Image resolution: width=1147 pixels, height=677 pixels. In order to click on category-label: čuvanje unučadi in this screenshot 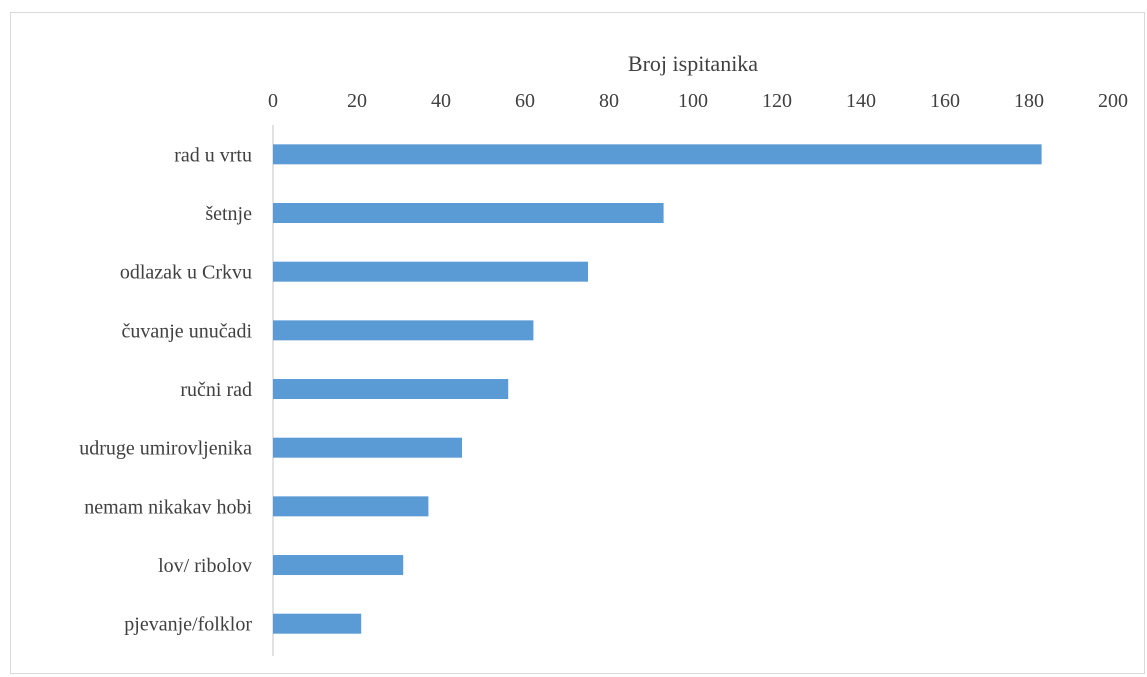, I will do `click(187, 331)`.